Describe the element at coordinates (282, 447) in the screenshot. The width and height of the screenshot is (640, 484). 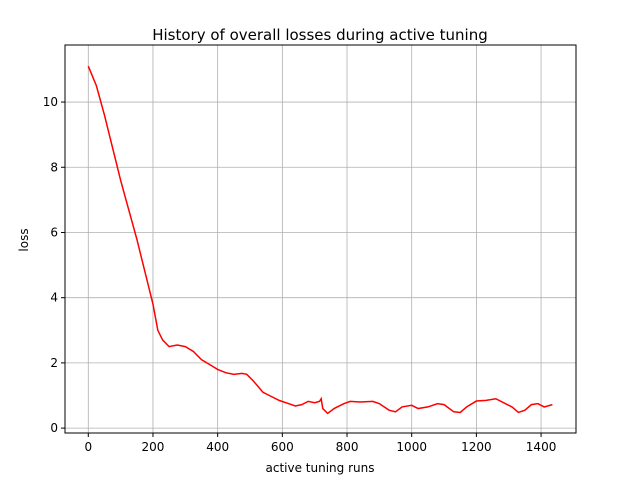
I see `x-tick-label: 600` at that location.